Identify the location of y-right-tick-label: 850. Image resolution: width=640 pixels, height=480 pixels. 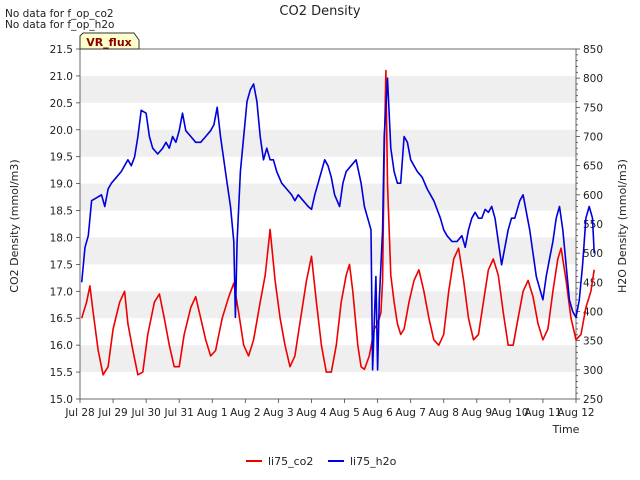
(593, 50).